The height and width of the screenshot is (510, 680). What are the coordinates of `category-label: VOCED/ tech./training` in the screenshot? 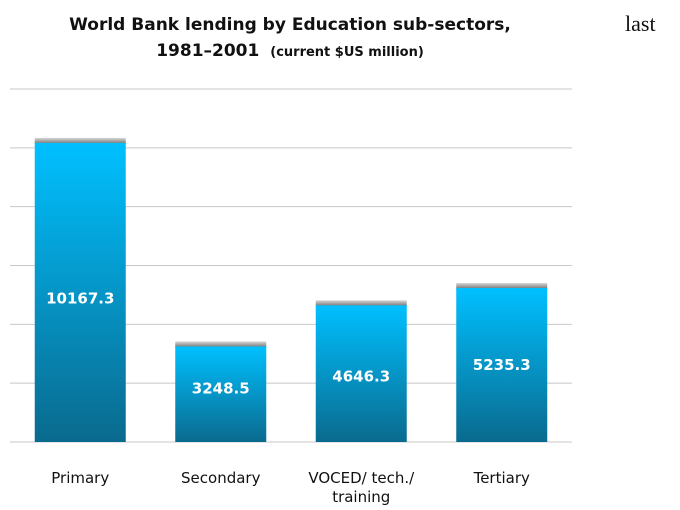 It's located at (361, 487).